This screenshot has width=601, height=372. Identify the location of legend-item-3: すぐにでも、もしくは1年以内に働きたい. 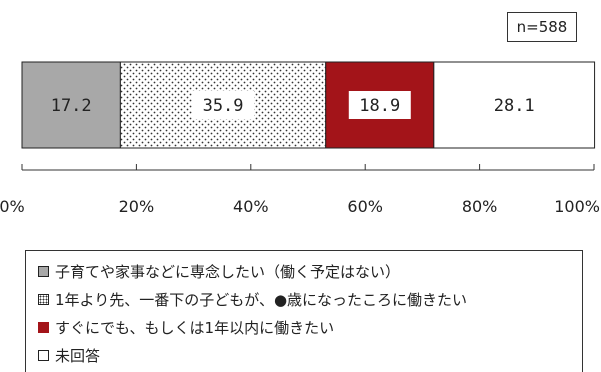
(310, 327).